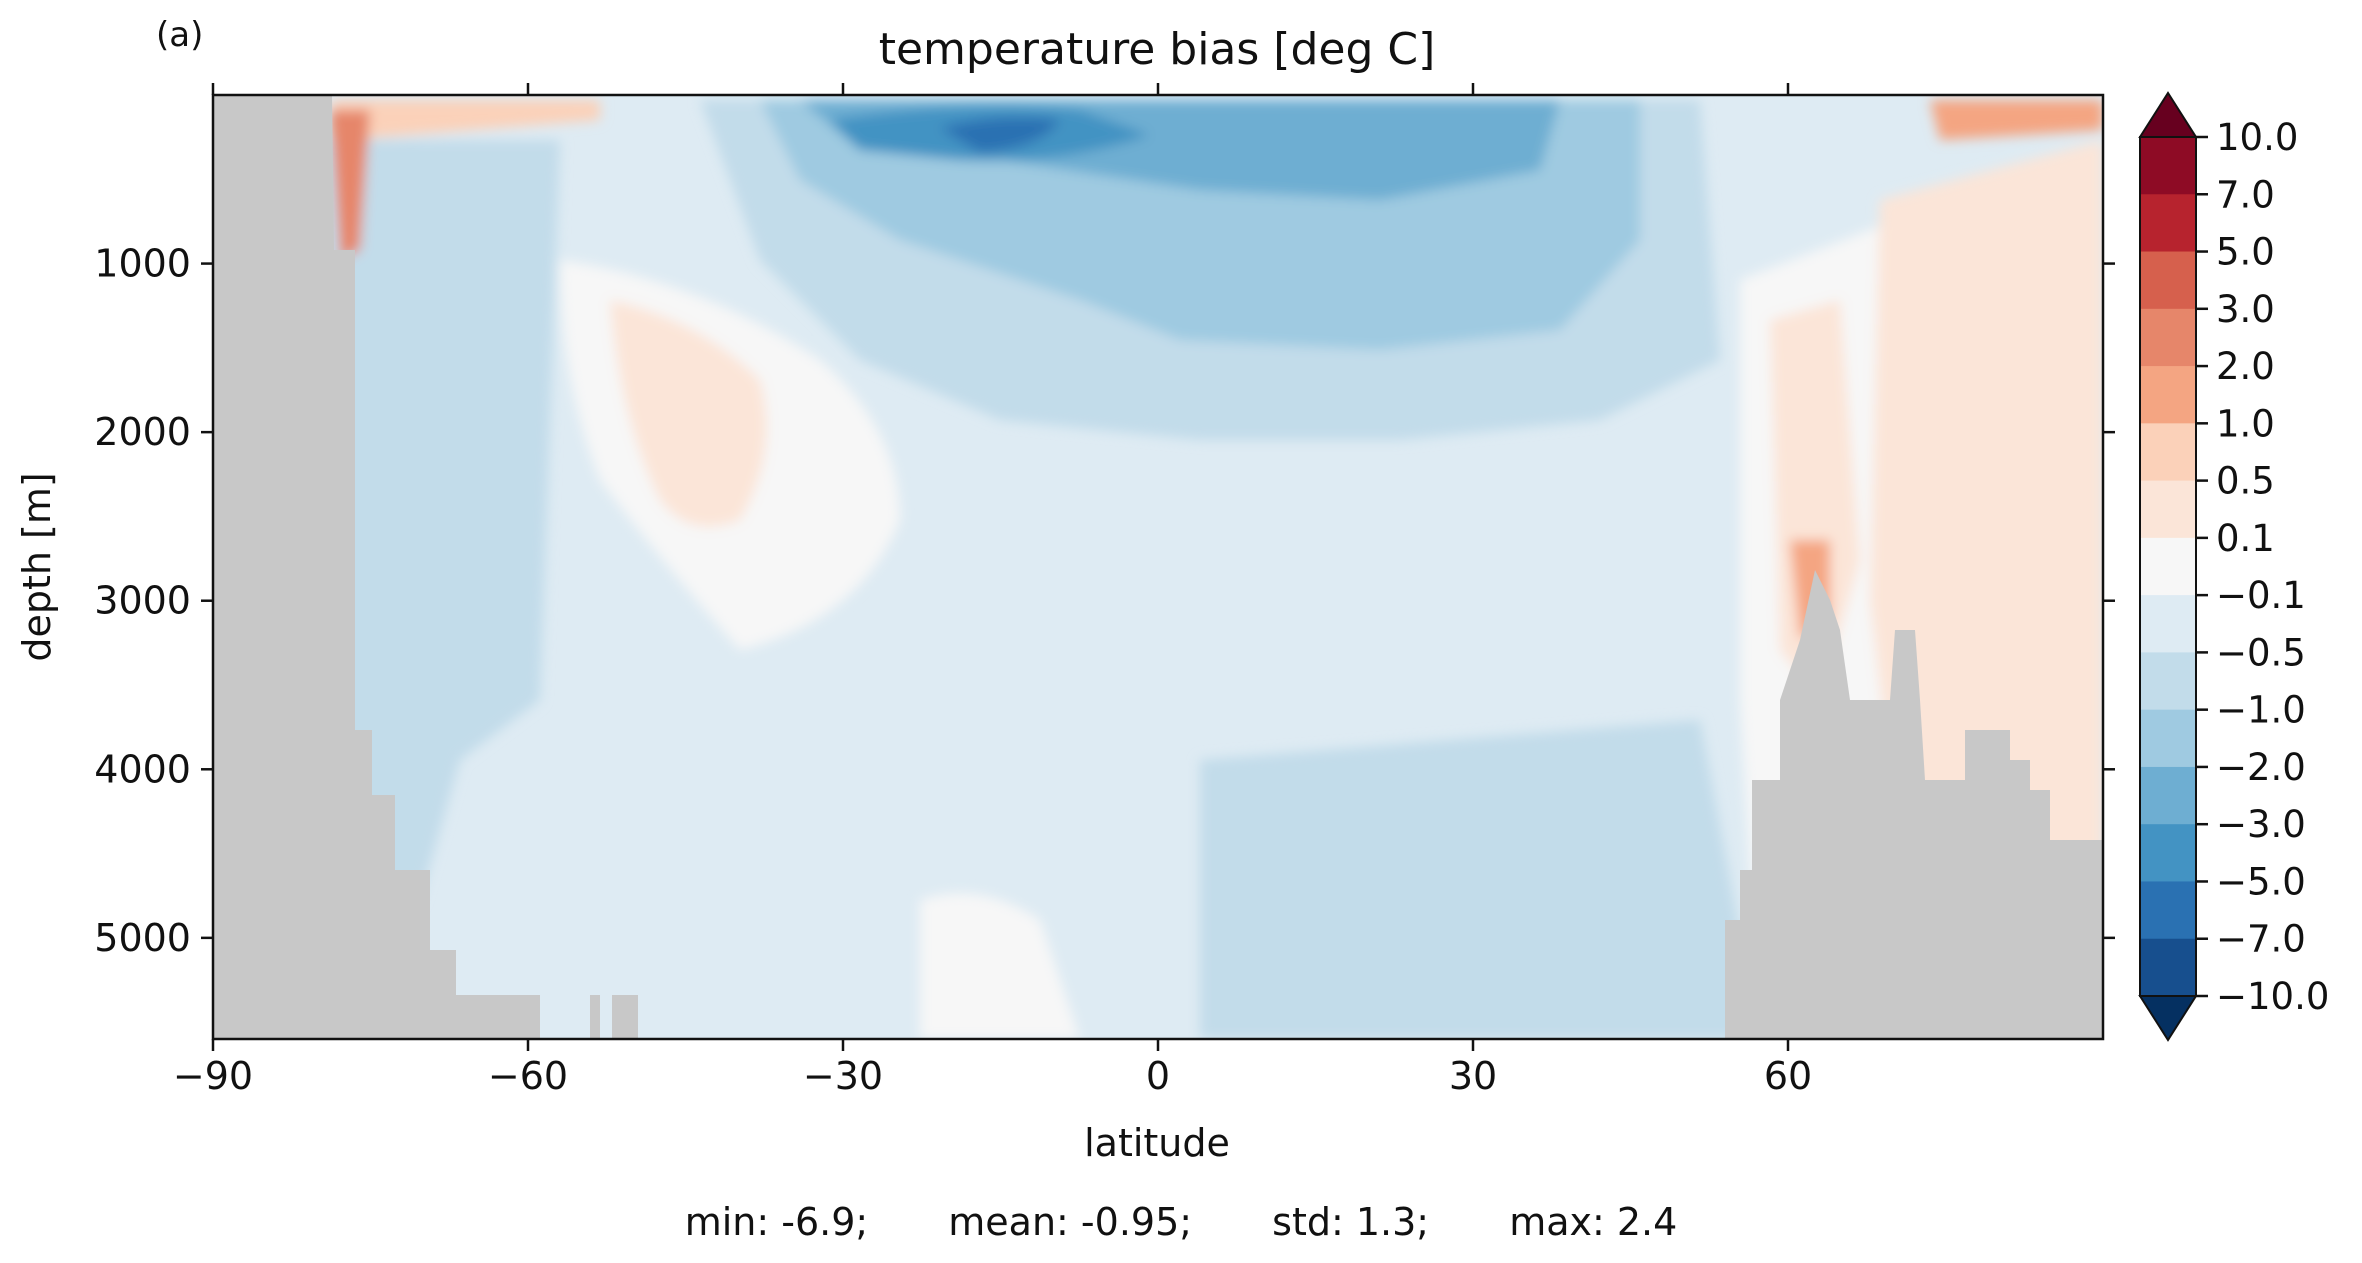  What do you see at coordinates (2272, 996) in the screenshot?
I see `colorbar-tick-label: −10.0` at bounding box center [2272, 996].